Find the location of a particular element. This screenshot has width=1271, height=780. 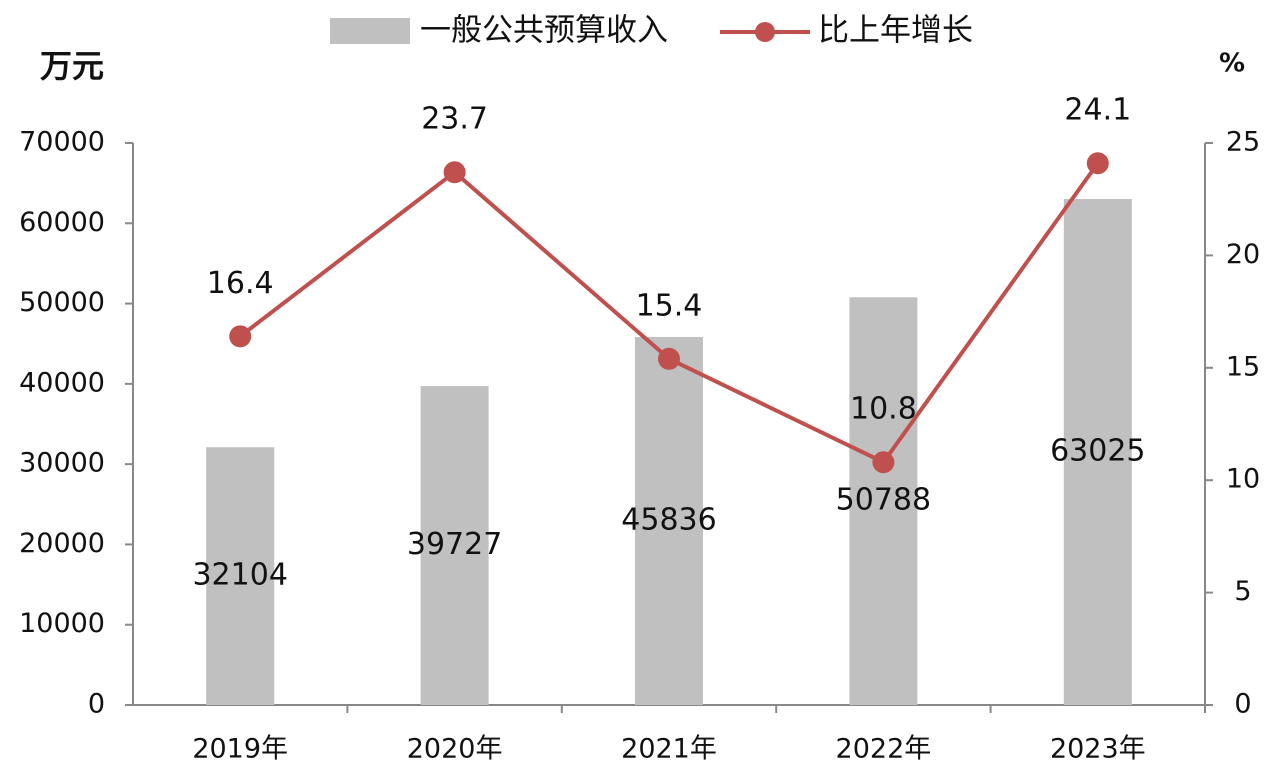

y-tick-label: 0 is located at coordinates (96, 704).